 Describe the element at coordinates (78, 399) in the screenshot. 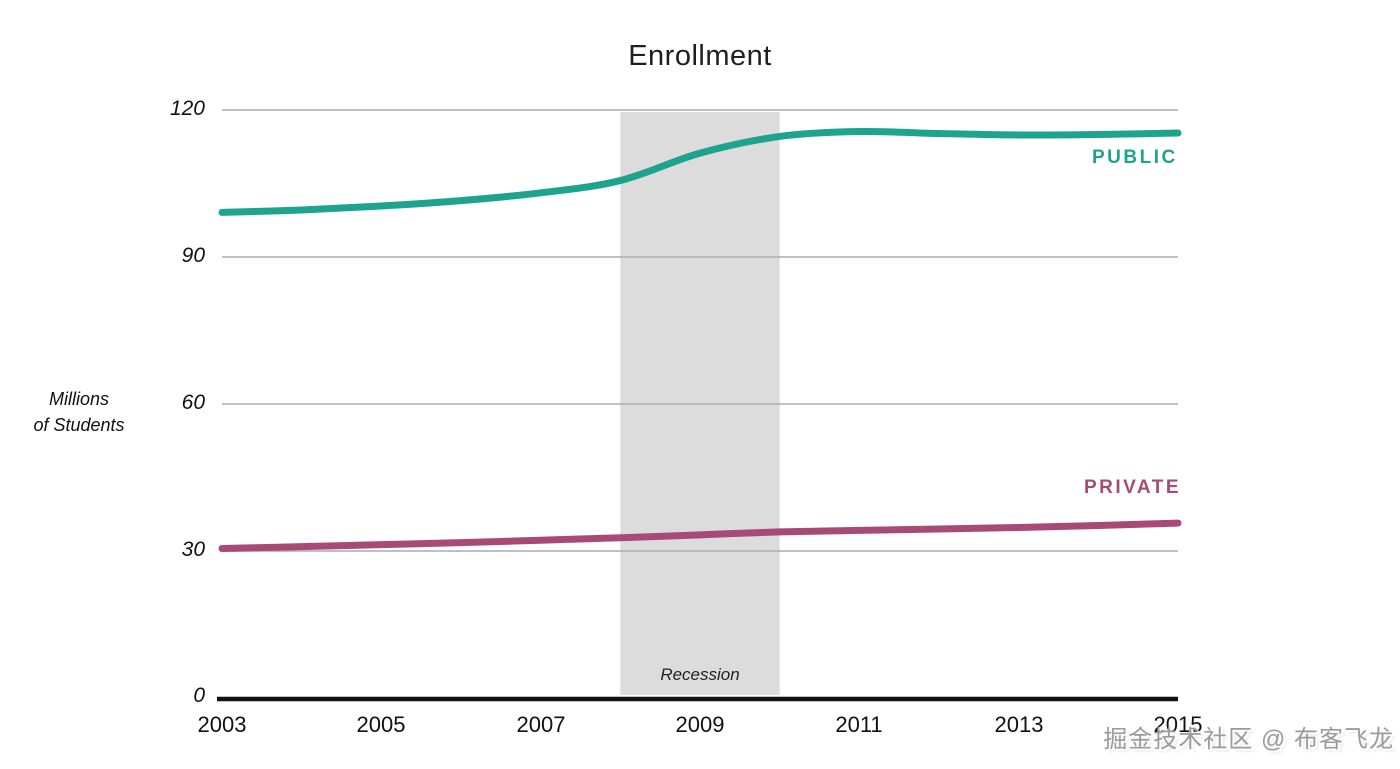

I see `y-axis-label-line1: Millions` at that location.